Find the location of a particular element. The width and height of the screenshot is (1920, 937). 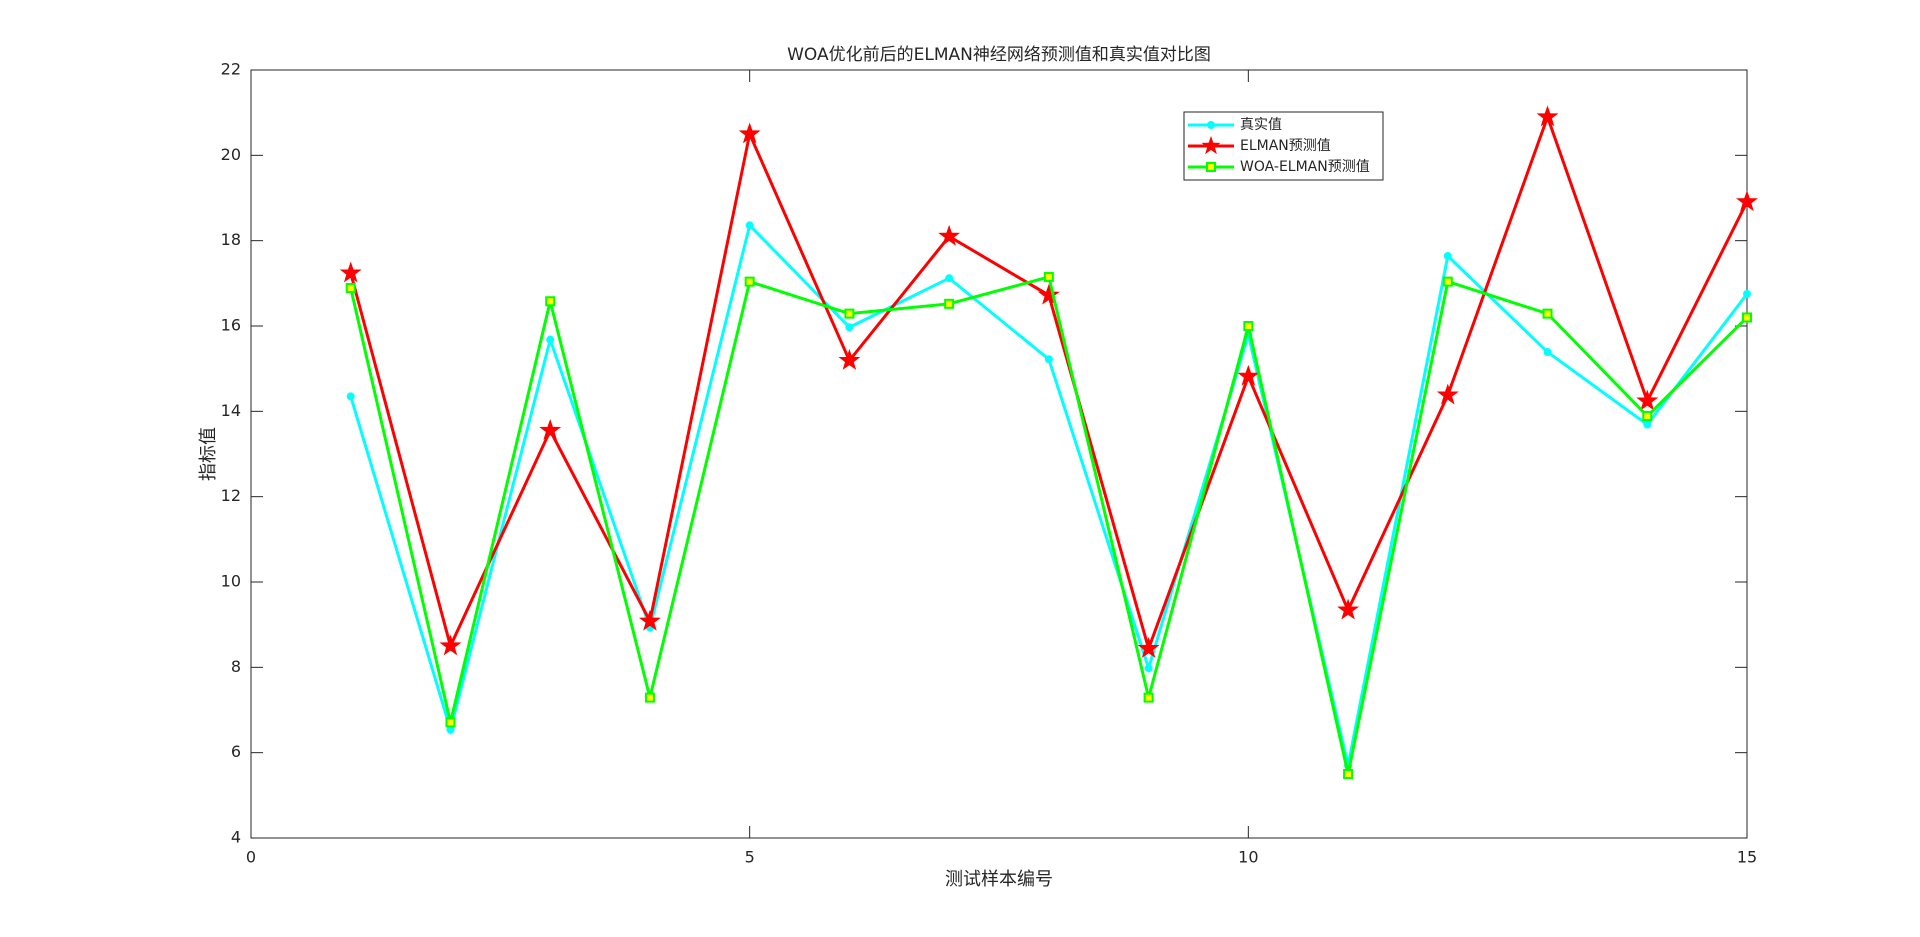

legend-label: 真实值 is located at coordinates (1261, 125).